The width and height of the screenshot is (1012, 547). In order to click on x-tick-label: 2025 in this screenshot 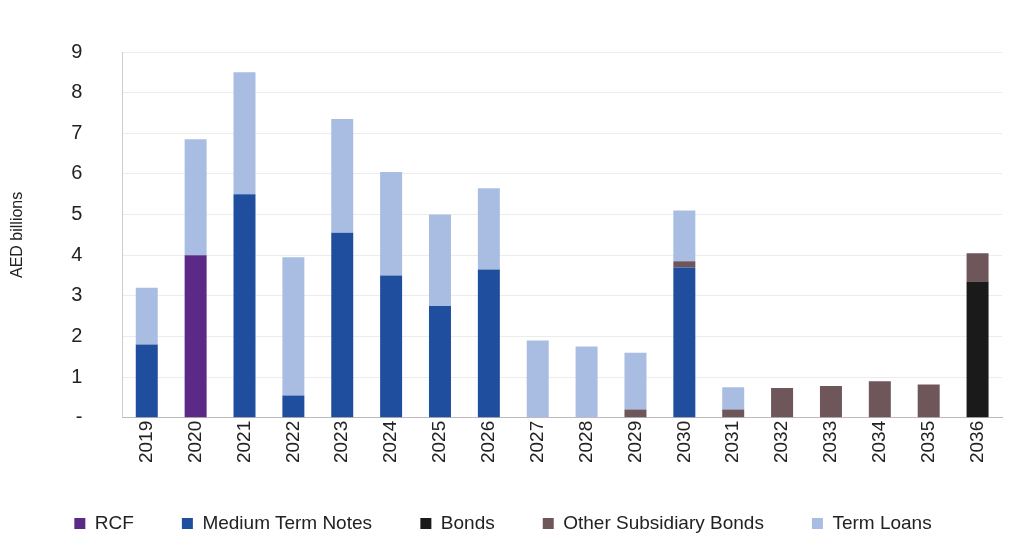, I will do `click(439, 442)`.